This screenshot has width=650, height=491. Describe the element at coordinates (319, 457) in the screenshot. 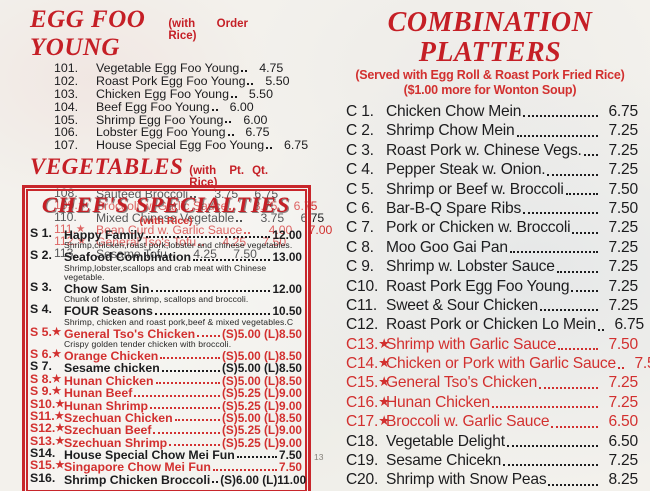

I see `page-number: 13` at that location.